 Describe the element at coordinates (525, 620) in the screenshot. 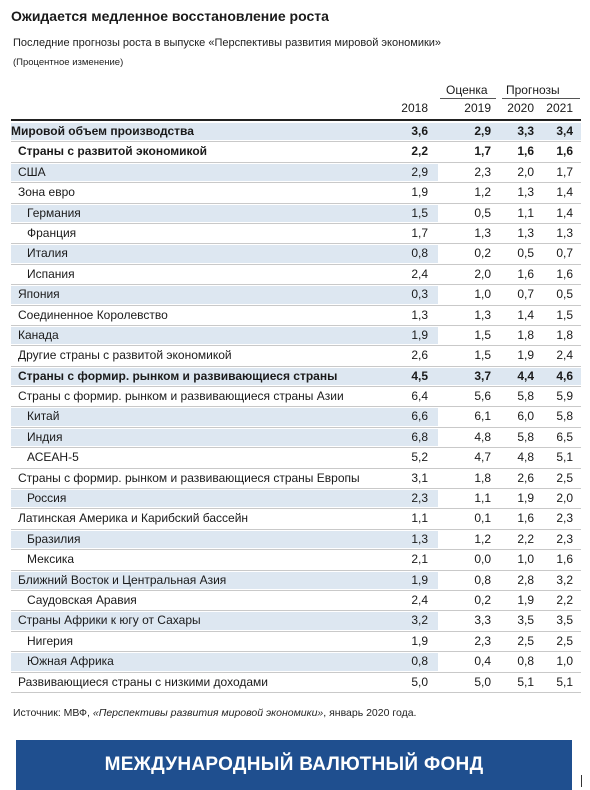

I see `value-cell-2020: 3,5` at that location.